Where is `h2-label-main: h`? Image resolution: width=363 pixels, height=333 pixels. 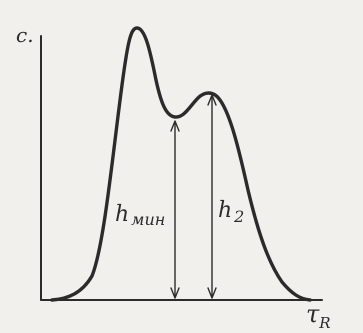
h2-label-main: h is located at coordinates (225, 210).